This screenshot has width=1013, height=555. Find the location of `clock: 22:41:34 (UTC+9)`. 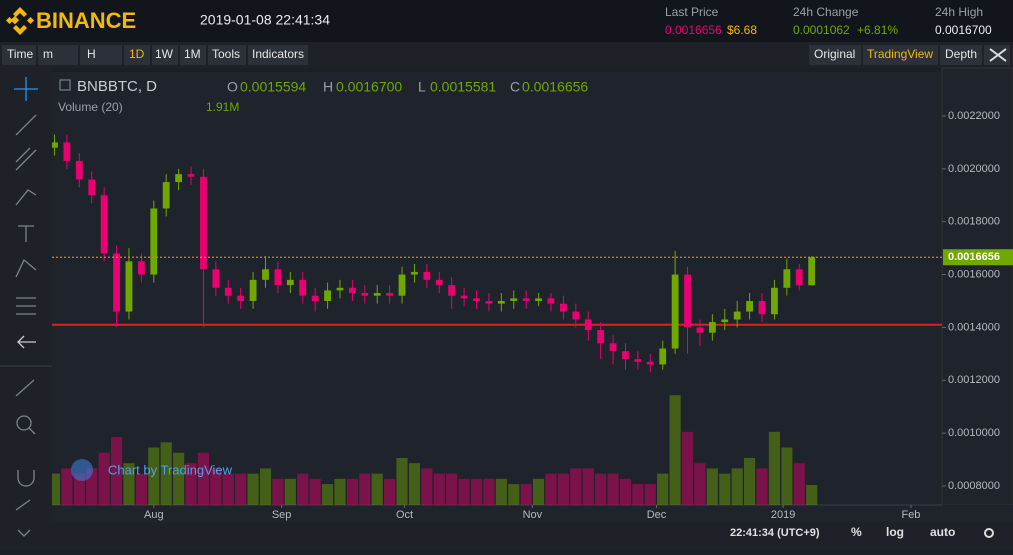

clock: 22:41:34 (UTC+9) is located at coordinates (775, 533).